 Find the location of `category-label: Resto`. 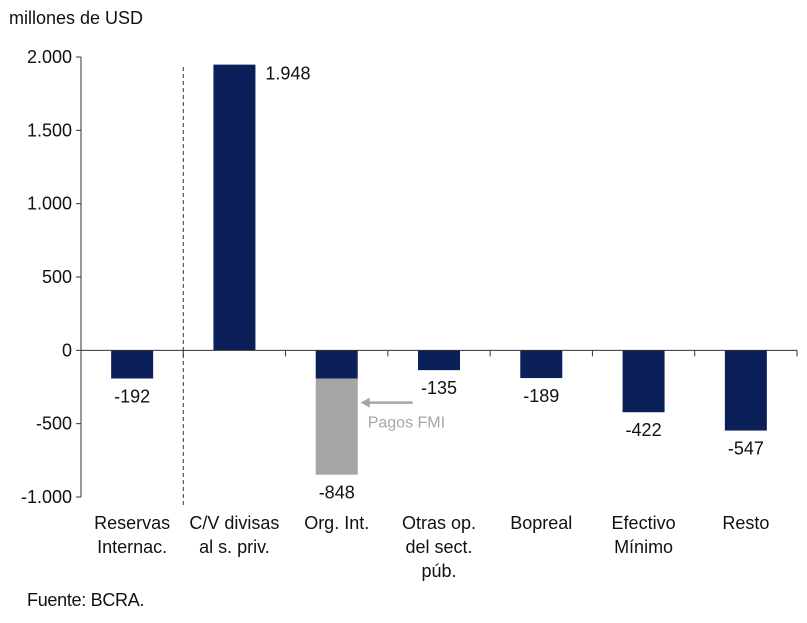

category-label: Resto is located at coordinates (745, 523).